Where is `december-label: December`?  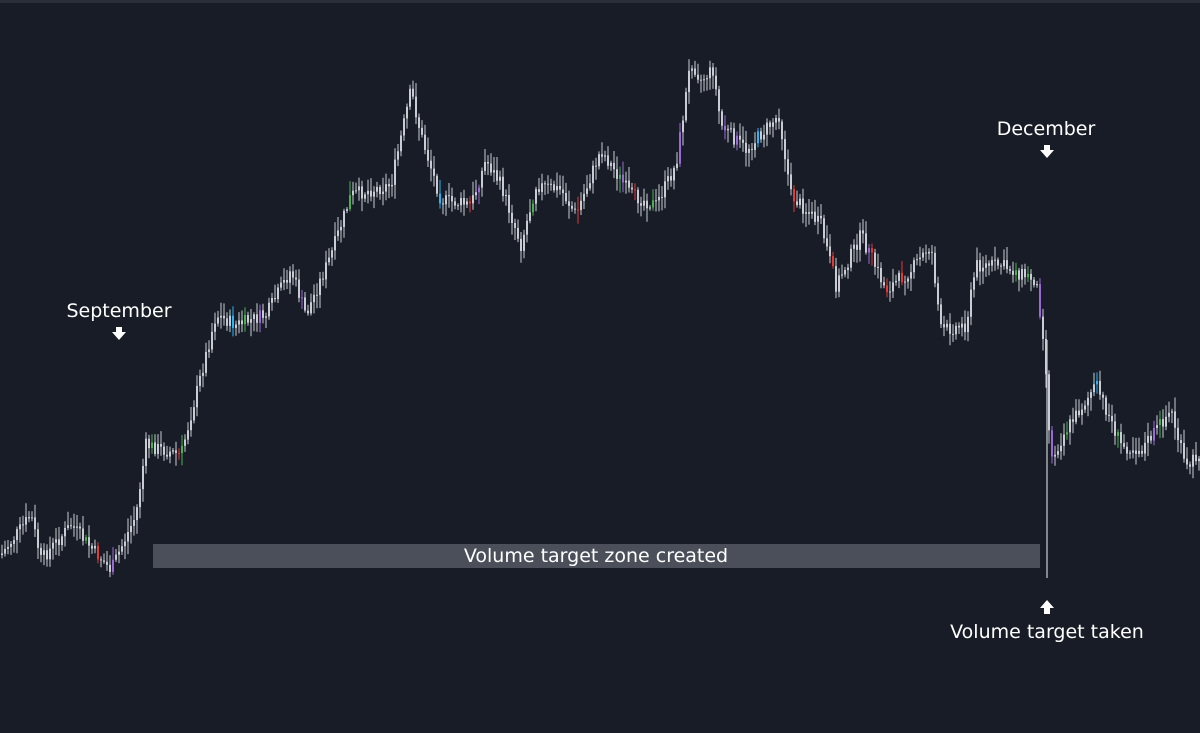
december-label: December is located at coordinates (1046, 129).